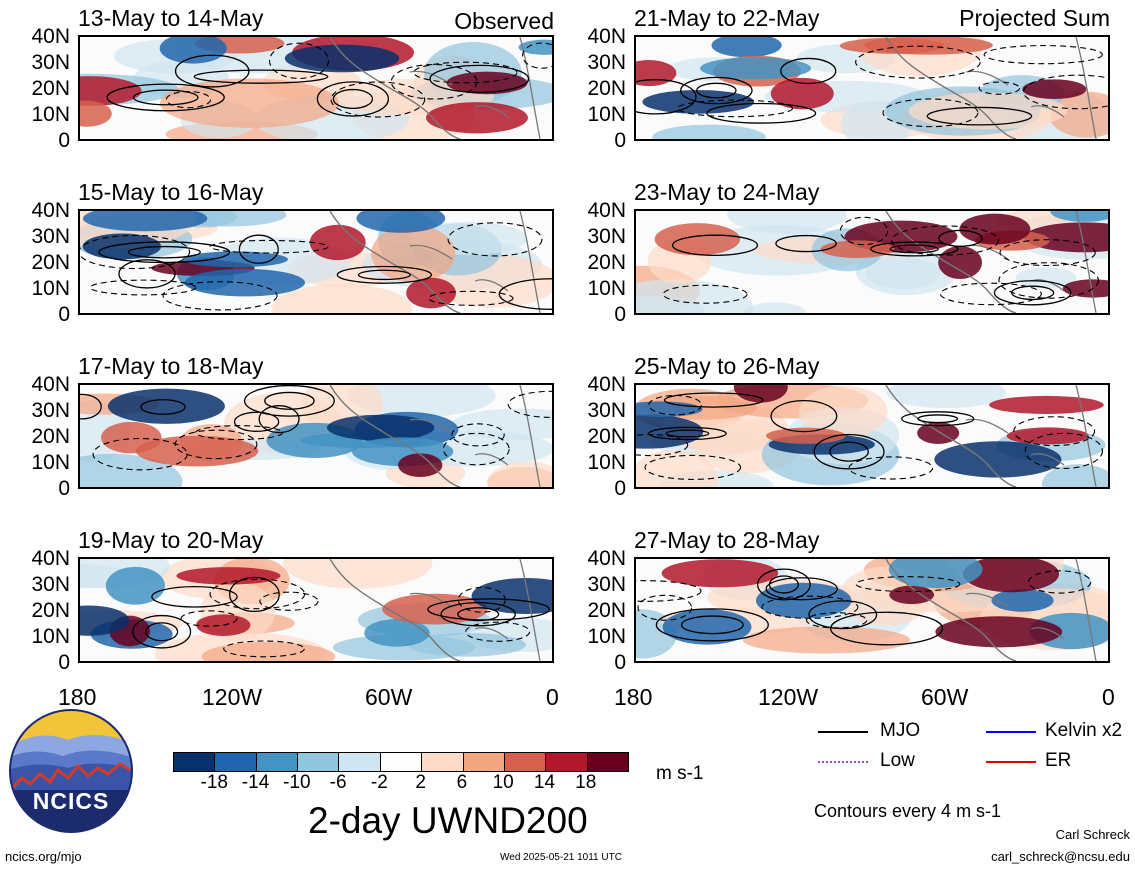 The width and height of the screenshot is (1135, 871). I want to click on lat-tick: 20N, so click(50, 88).